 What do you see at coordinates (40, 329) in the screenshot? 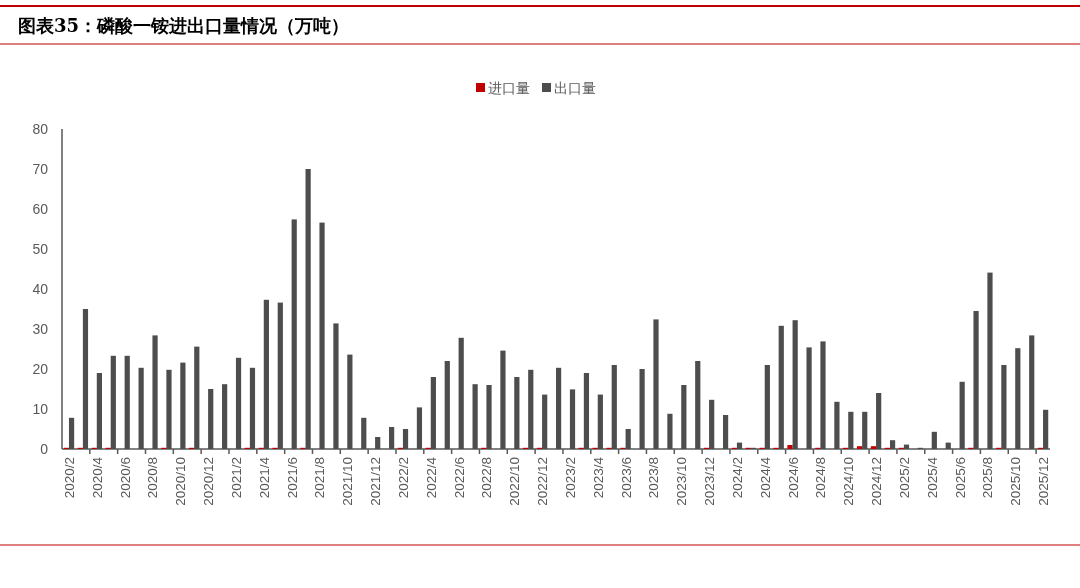
I see `y-tick-label: 30` at bounding box center [40, 329].